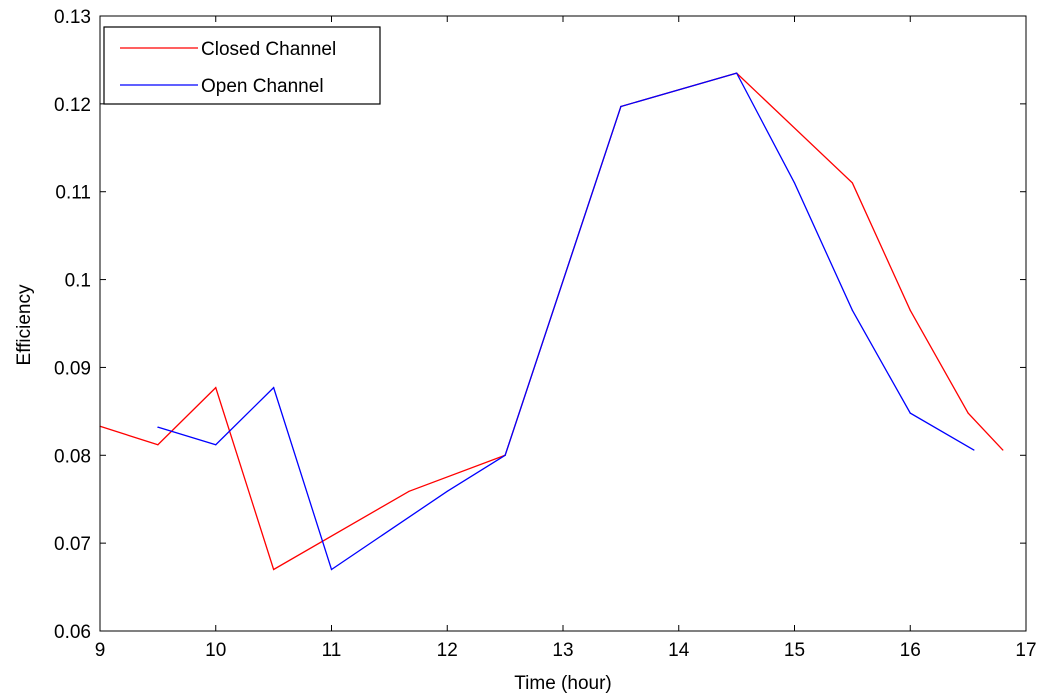  What do you see at coordinates (679, 650) in the screenshot?
I see `x-tick-label: 14` at bounding box center [679, 650].